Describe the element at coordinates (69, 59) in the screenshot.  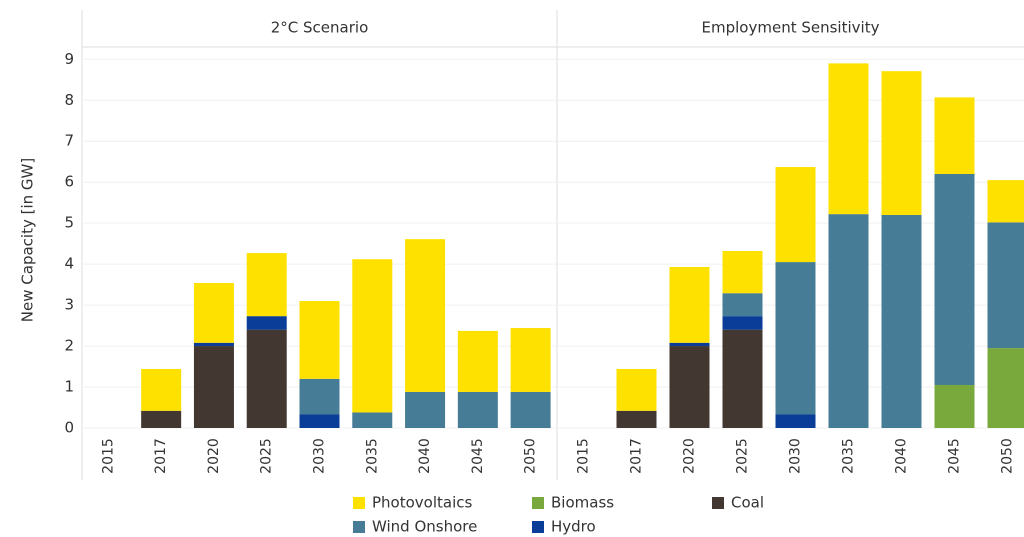
I see `y-tick-label: 9` at that location.